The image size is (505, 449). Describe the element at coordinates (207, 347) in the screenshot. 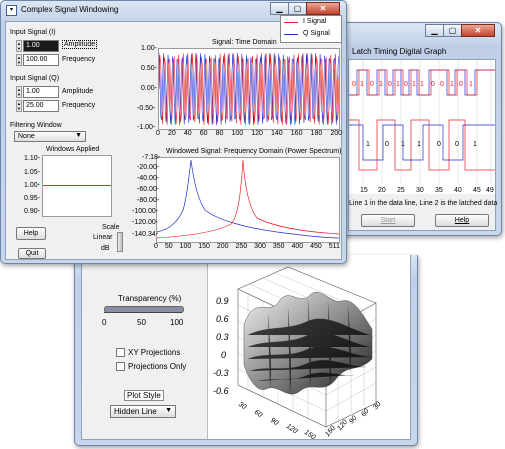

I see `surface-plot-divider` at that location.